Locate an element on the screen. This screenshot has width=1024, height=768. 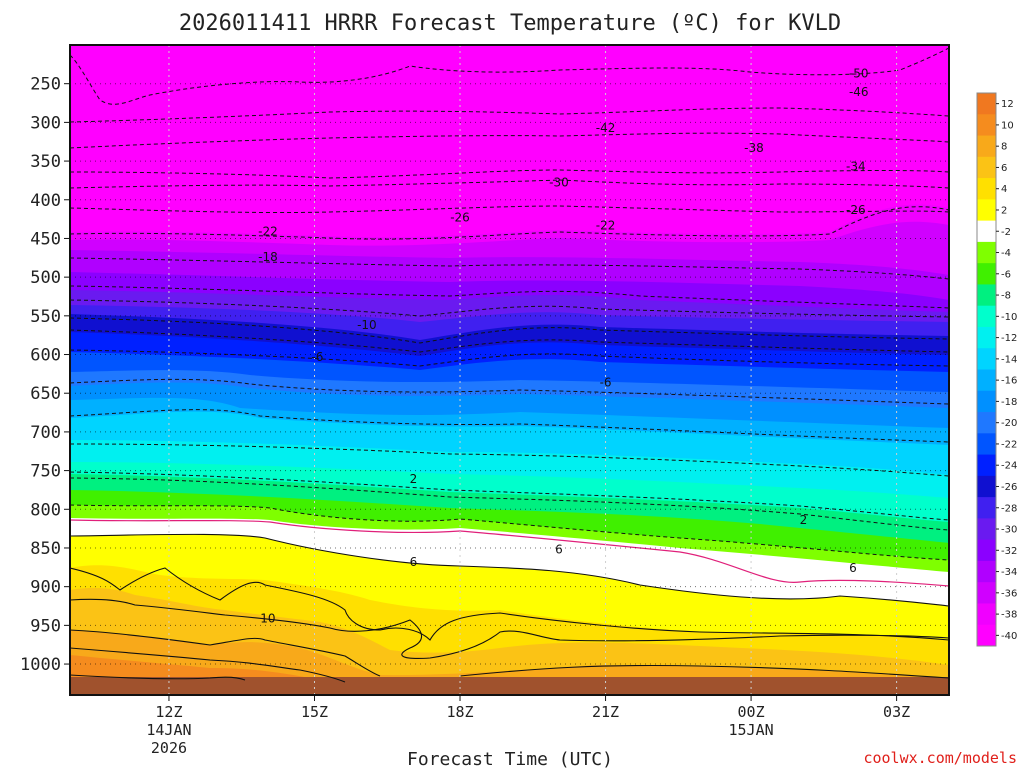
colorbar-label: -10 is located at coordinates (1009, 317).